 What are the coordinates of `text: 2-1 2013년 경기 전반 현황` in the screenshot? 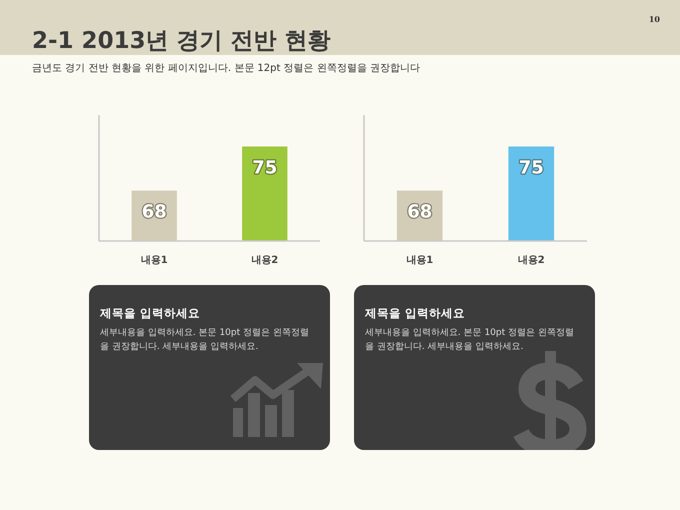 It's located at (181, 41).